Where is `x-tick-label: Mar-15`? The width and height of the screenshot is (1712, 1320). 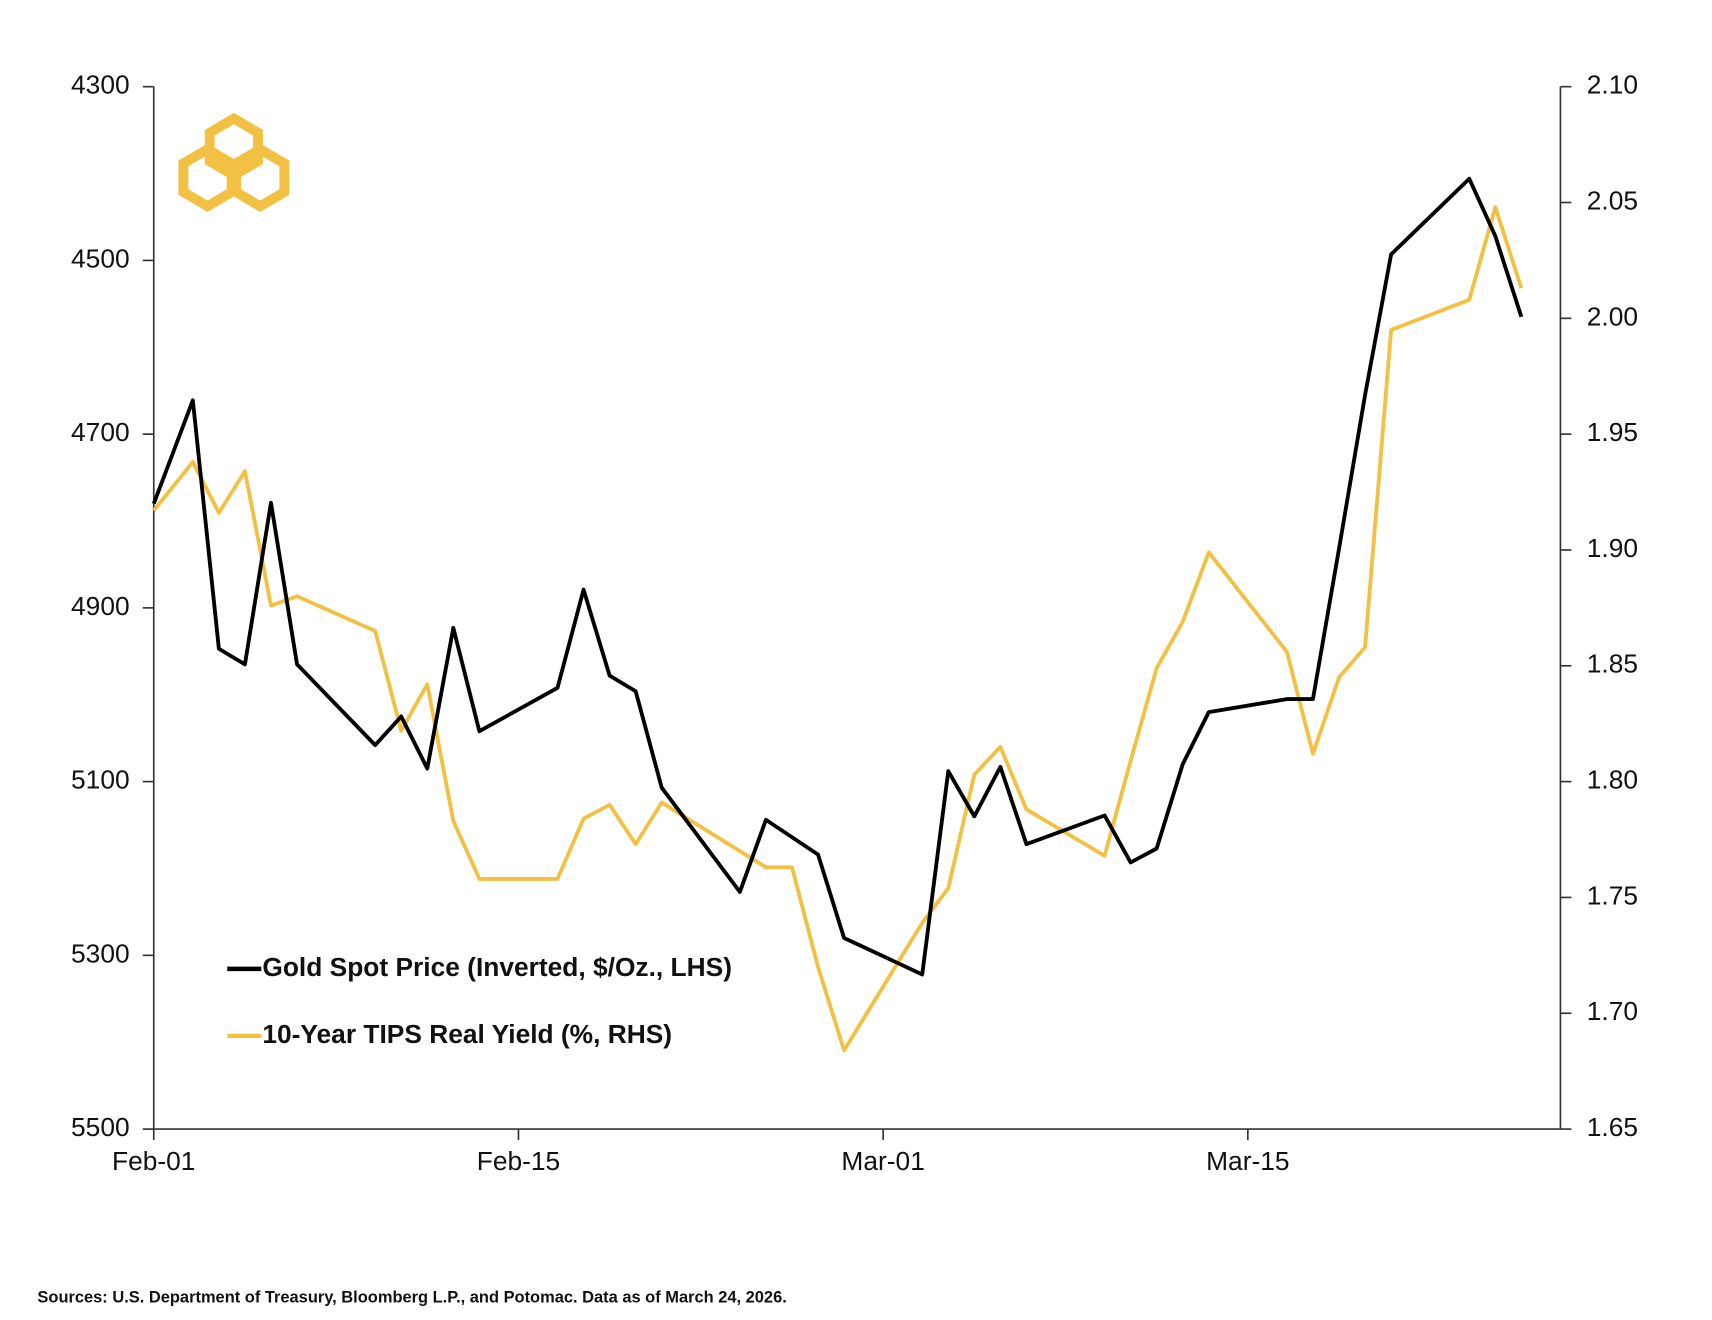 x-tick-label: Mar-15 is located at coordinates (1247, 1161).